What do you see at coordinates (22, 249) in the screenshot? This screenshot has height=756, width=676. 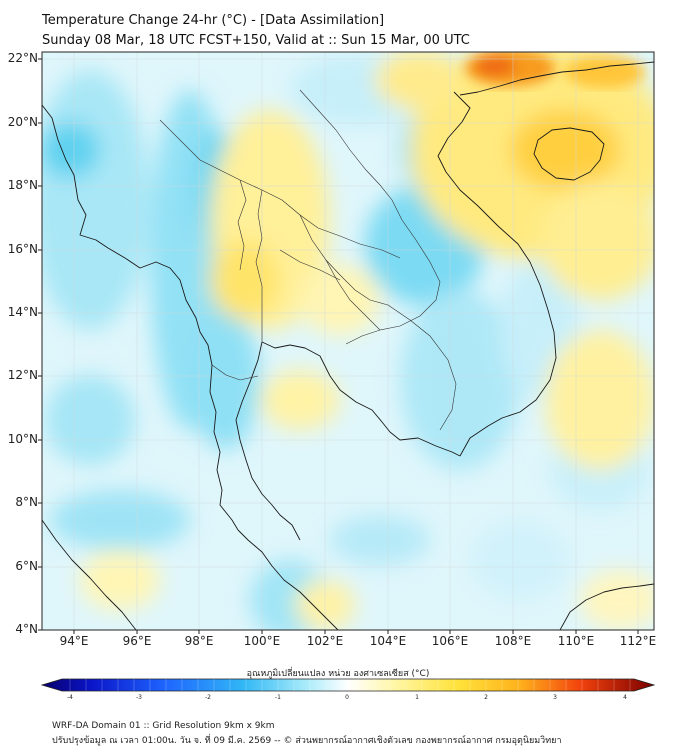 I see `lat-label-16: 16°N` at bounding box center [22, 249].